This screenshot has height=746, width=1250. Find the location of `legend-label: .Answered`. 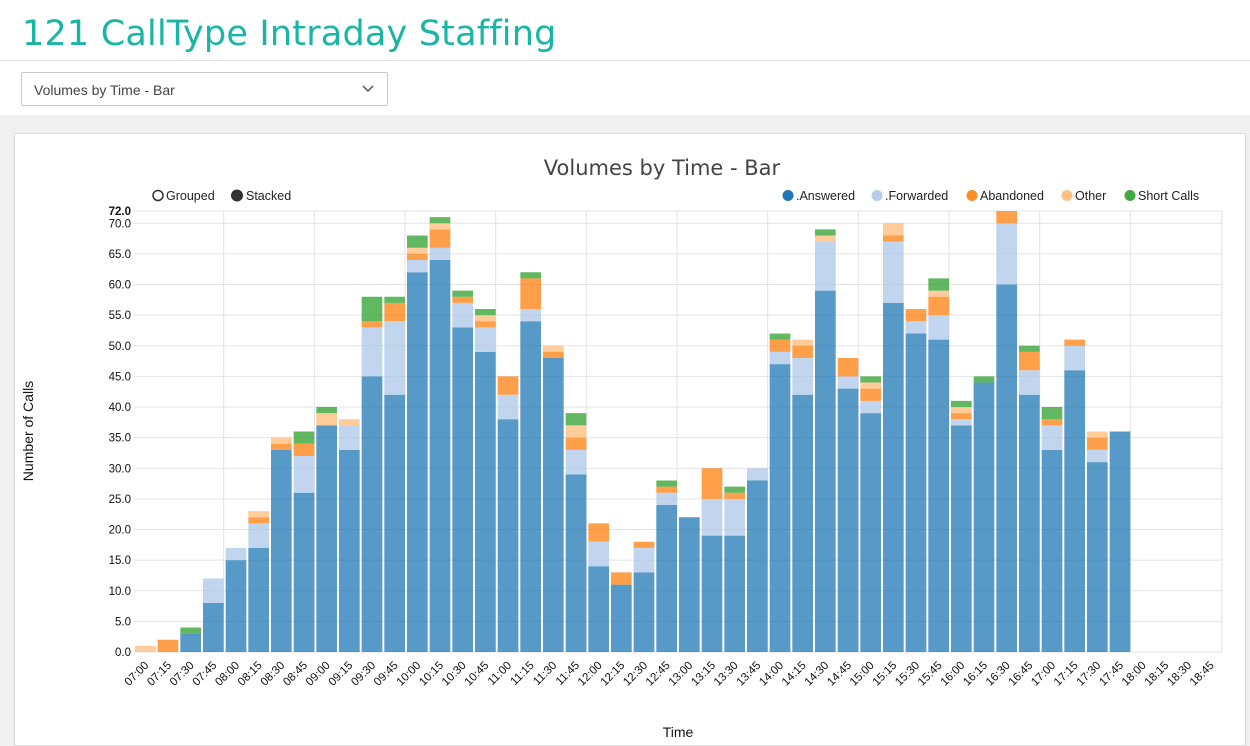

legend-label: .Answered is located at coordinates (825, 196).